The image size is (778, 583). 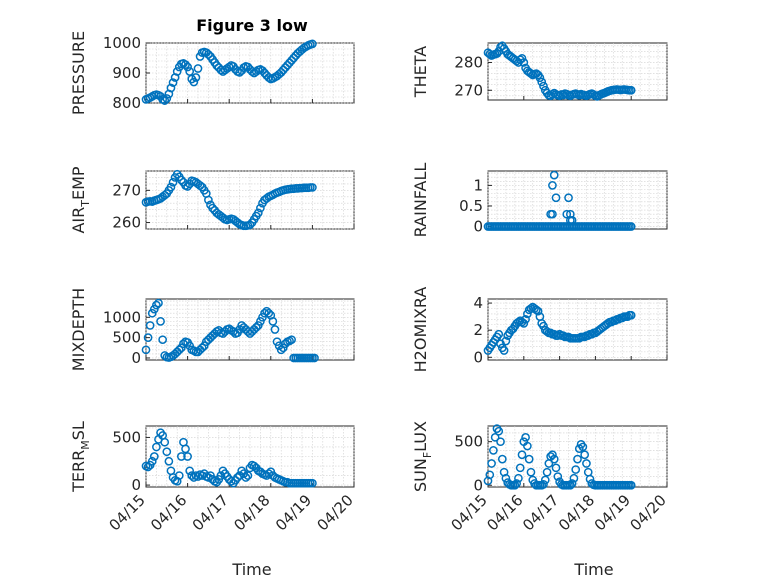 I want to click on x-axis-label-right: Time, so click(x=593, y=569).